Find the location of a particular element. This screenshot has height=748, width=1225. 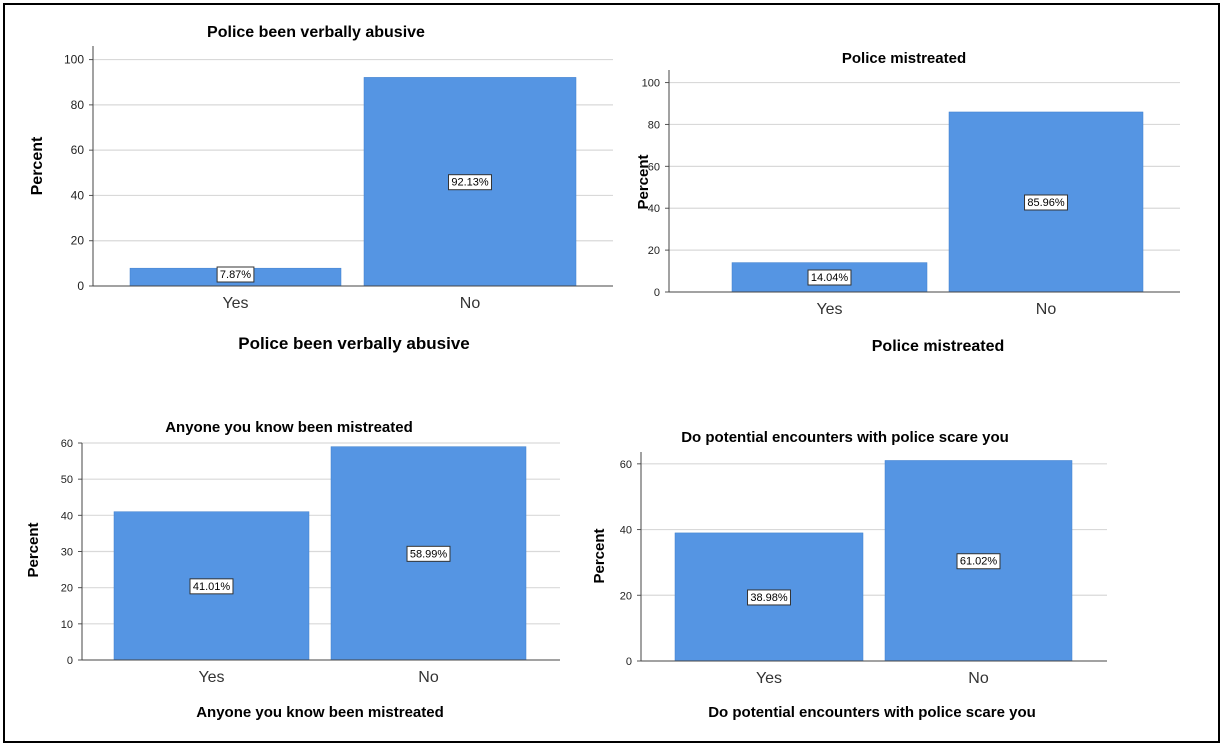

data-label: 58.99% is located at coordinates (429, 554).